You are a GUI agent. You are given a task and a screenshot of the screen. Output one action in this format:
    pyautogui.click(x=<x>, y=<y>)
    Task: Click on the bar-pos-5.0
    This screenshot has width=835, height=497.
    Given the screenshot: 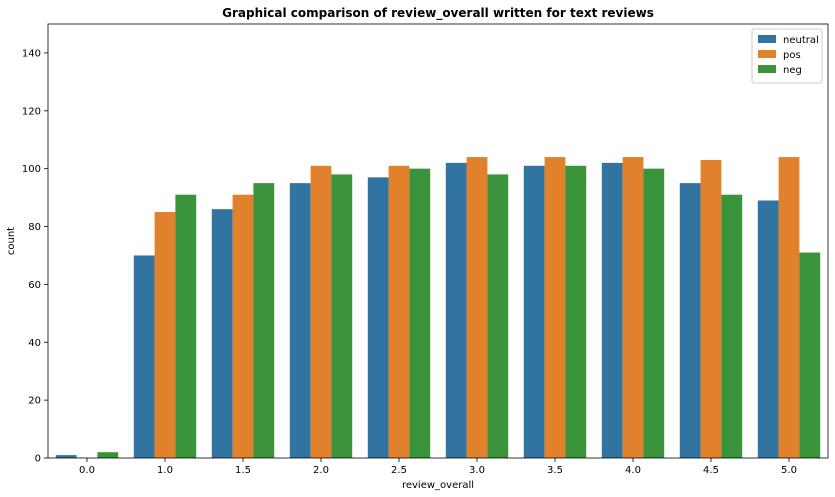 What is the action you would take?
    pyautogui.click(x=789, y=307)
    